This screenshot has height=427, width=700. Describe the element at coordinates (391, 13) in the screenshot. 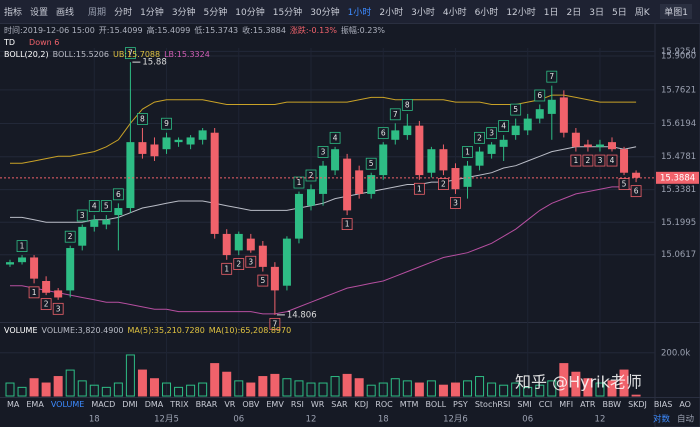

I see `period-button: 2小时` at that location.